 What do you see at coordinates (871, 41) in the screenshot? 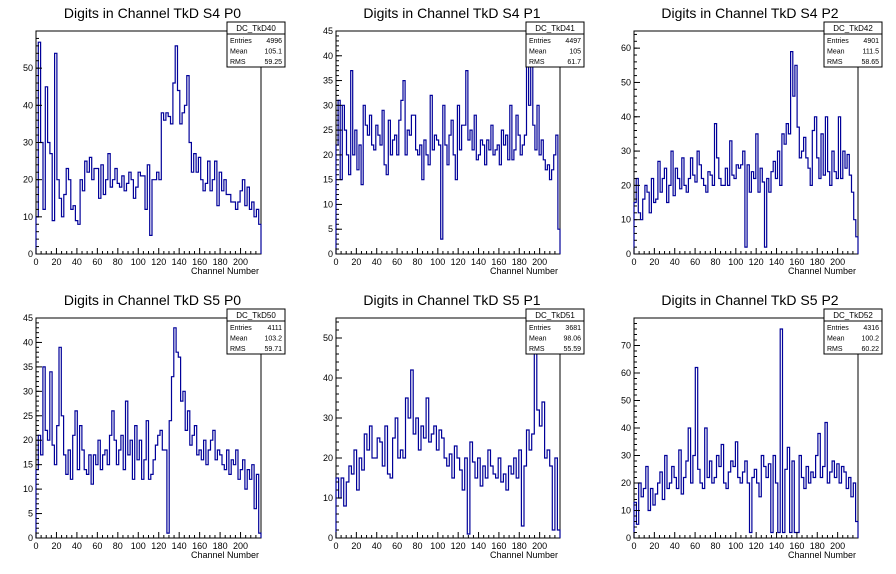
I see `stats-value-entries: 4901` at bounding box center [871, 41].